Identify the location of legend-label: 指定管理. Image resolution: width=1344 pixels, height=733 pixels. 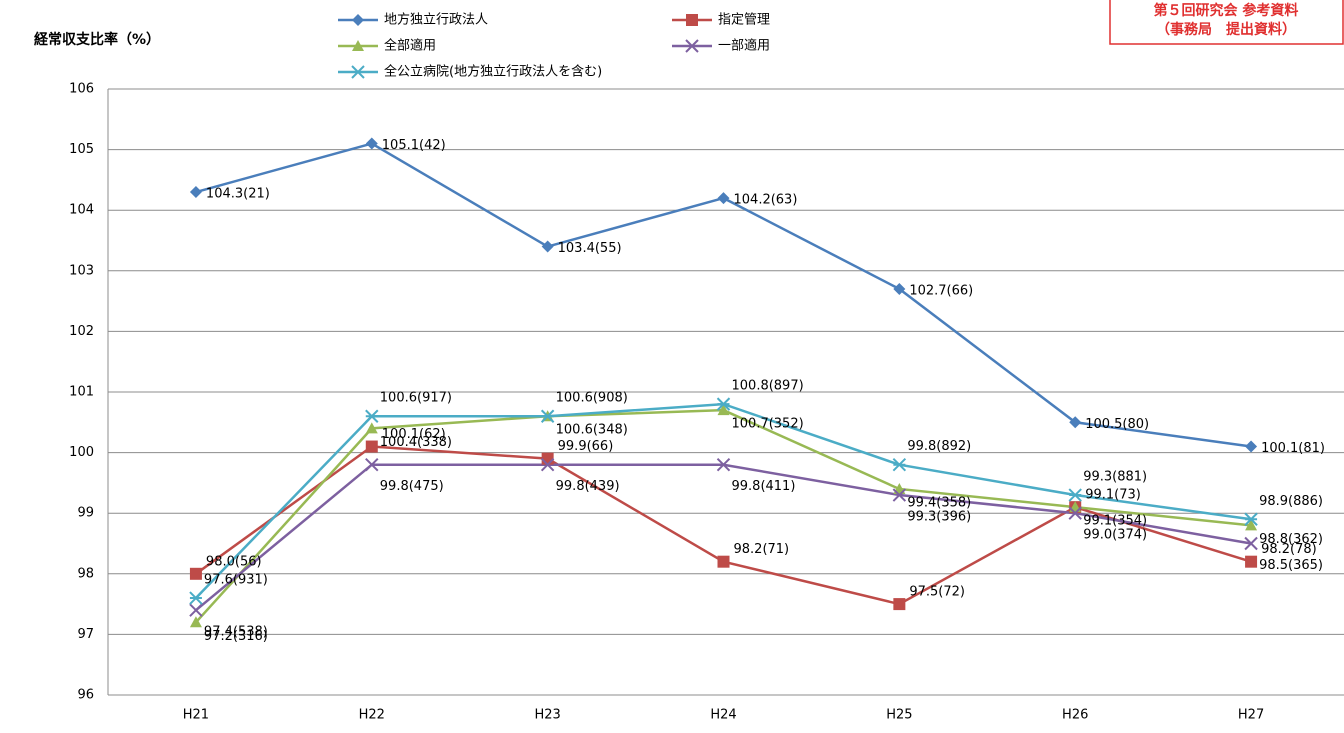
(744, 20).